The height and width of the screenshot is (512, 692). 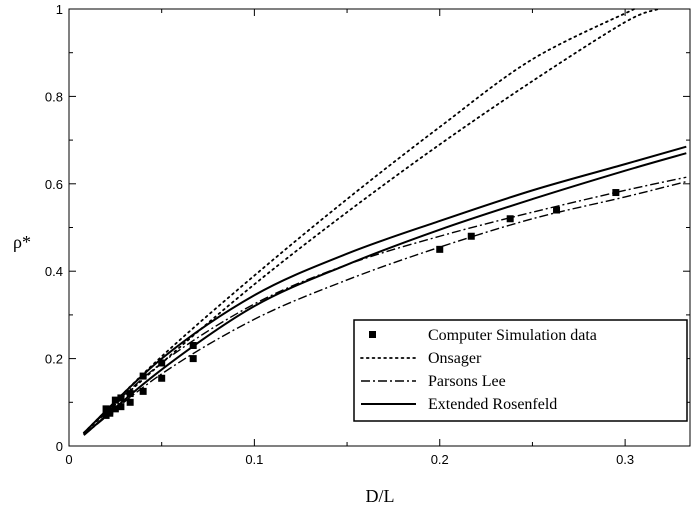 What do you see at coordinates (372, 334) in the screenshot?
I see `legend-marker-simulation` at bounding box center [372, 334].